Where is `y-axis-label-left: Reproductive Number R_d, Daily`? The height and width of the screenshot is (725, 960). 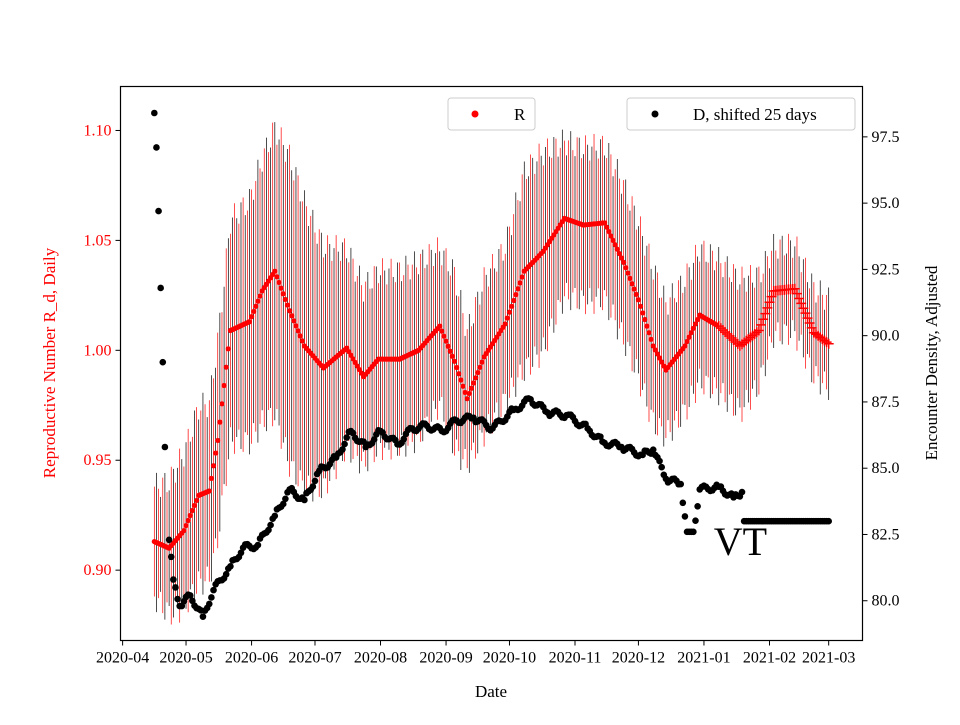 y-axis-label-left: Reproductive Number R_d, Daily is located at coordinates (49, 362).